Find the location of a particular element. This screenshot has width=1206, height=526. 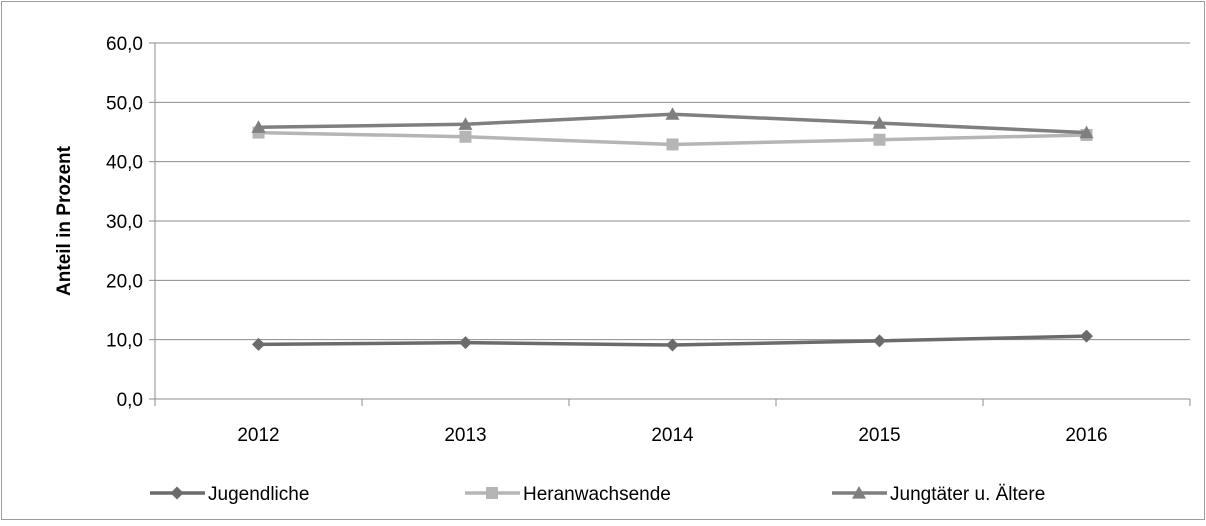

legend-item-0: Jugendliche is located at coordinates (229, 494).